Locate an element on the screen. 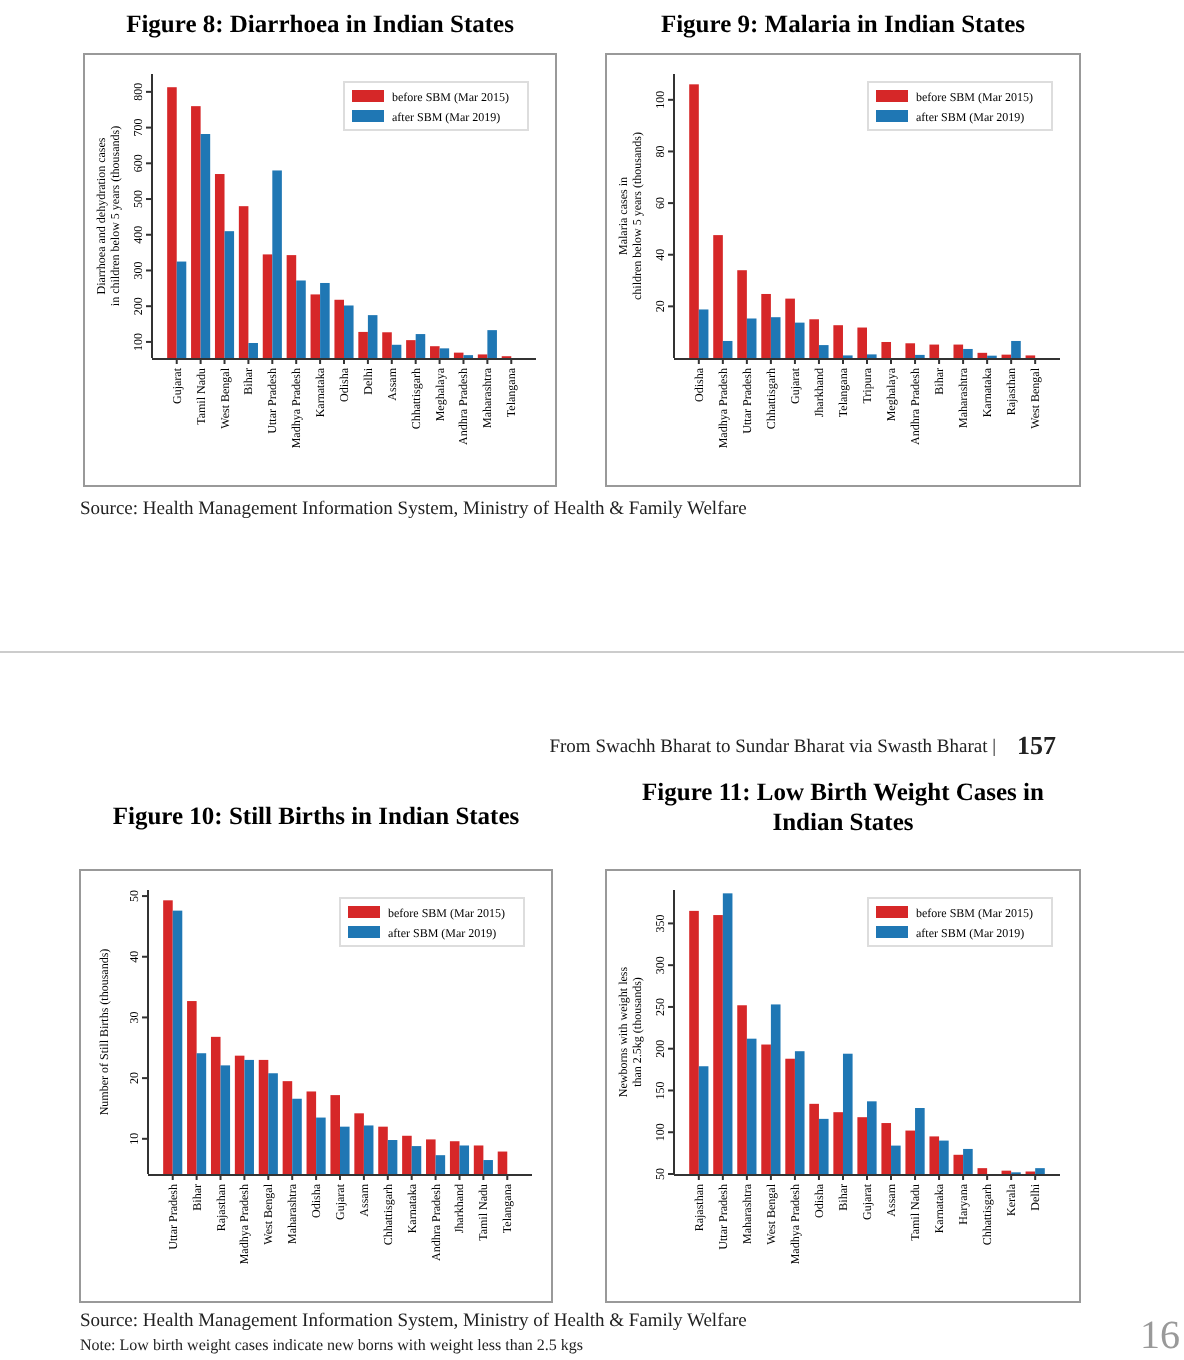 The height and width of the screenshot is (1360, 1184). chart-title: Figure 10: Still Births in Indian States is located at coordinates (316, 816).